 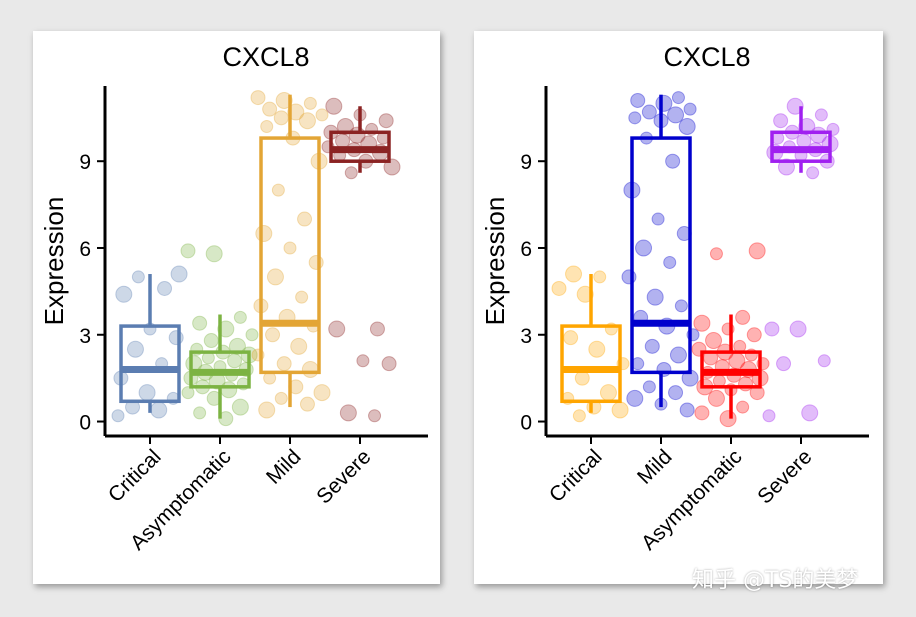 I want to click on x-tick-label-critical: Critical, so click(x=576, y=476).